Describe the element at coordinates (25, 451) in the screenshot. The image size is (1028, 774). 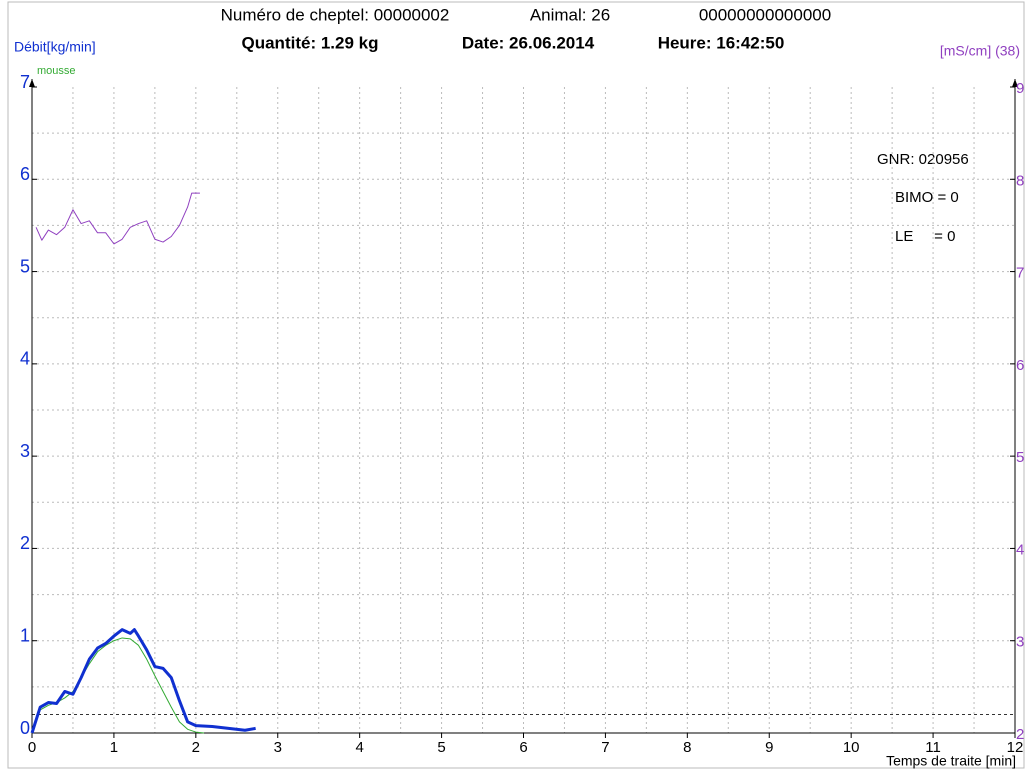
I see `y-tick-label: 3` at that location.